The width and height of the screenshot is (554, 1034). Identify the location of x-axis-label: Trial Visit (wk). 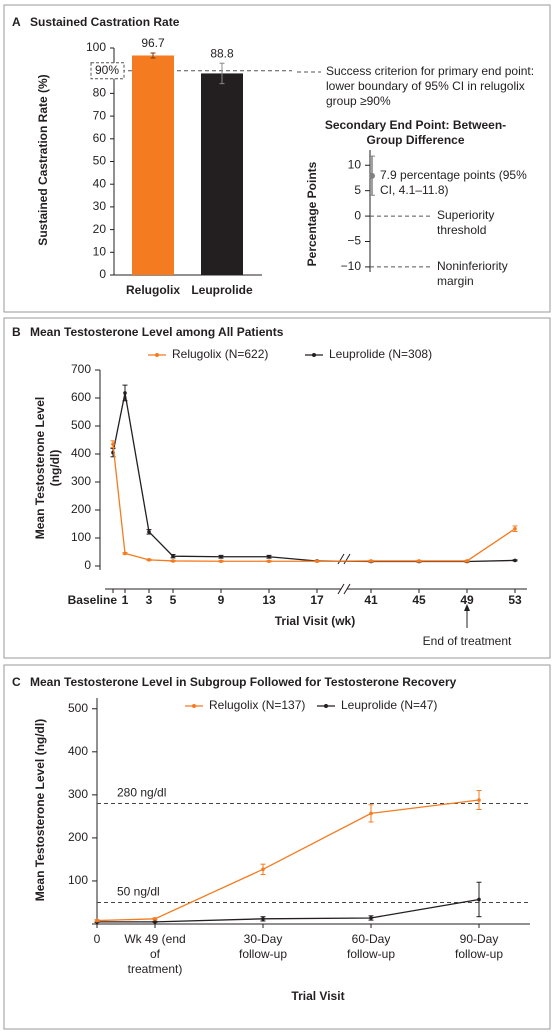
(315, 621).